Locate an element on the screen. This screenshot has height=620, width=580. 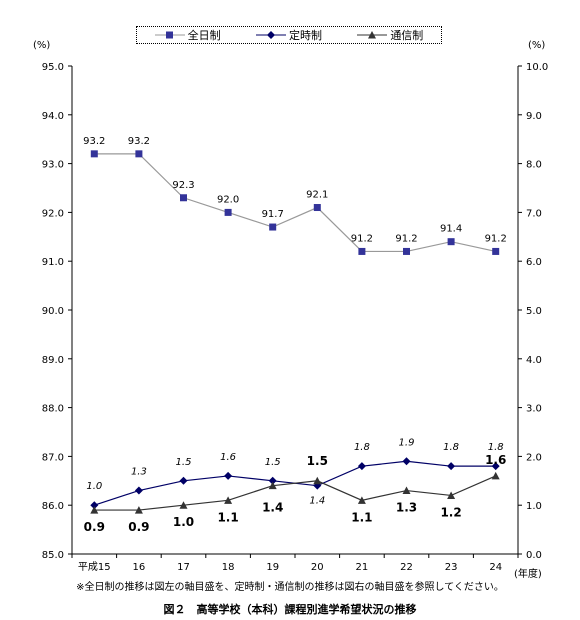
figure-caption: 図２ 高等学校（本科）課程別進学希望状況の推移 is located at coordinates (290, 609).